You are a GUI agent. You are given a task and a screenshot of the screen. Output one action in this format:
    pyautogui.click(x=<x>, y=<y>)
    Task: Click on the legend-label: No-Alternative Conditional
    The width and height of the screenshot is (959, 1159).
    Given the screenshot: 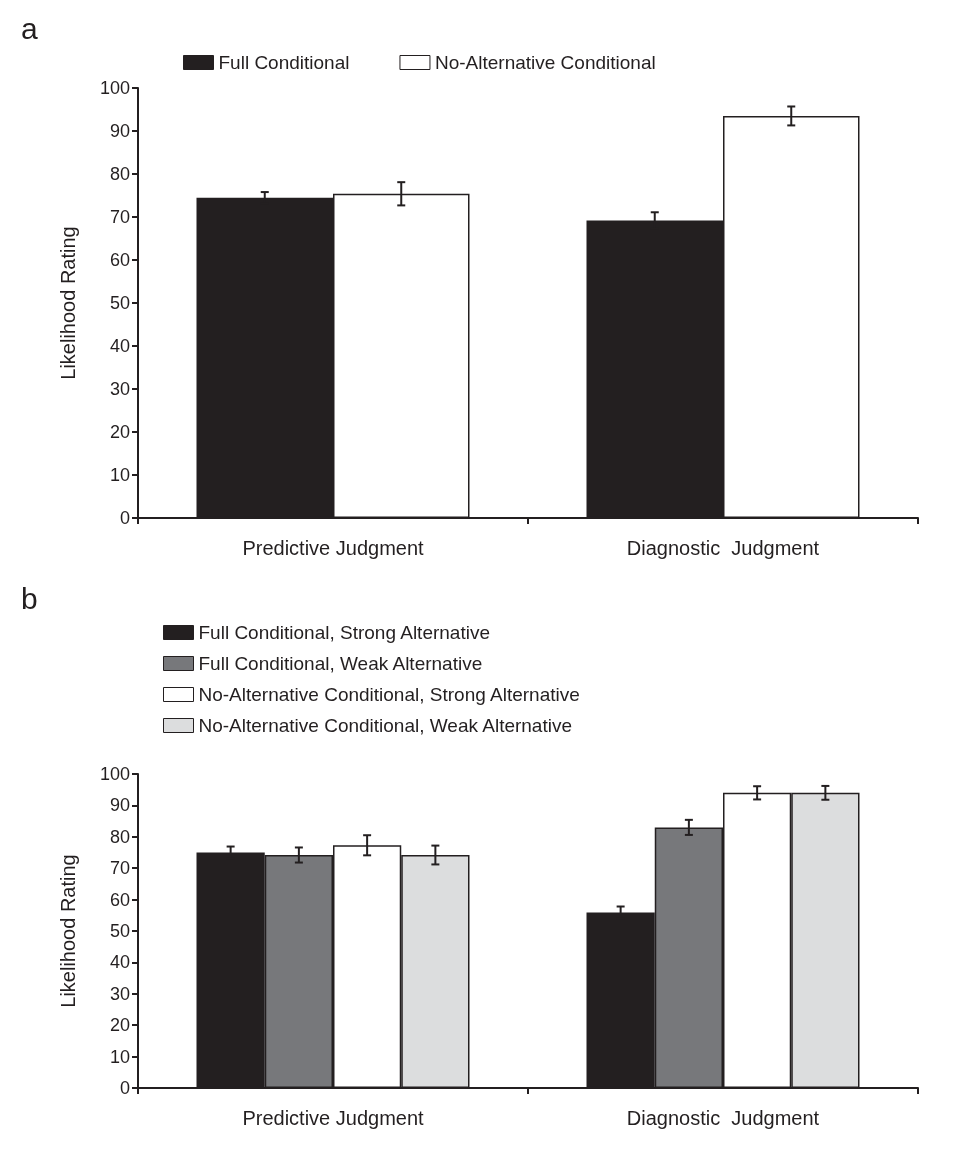 What is the action you would take?
    pyautogui.click(x=545, y=62)
    